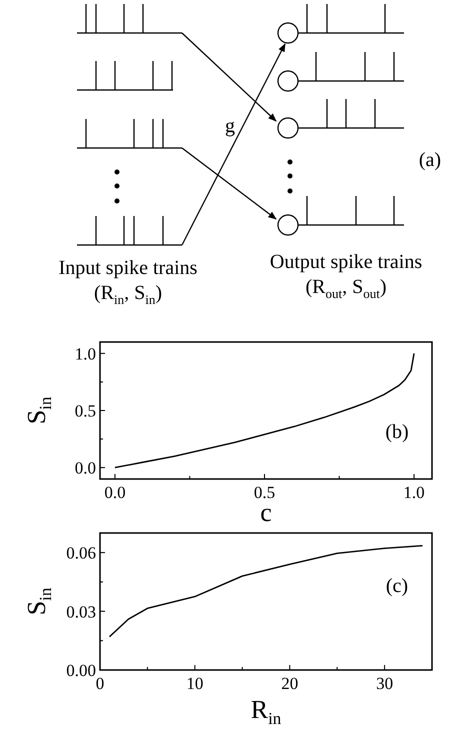  What do you see at coordinates (100, 683) in the screenshot?
I see `x-tick-label: 0` at bounding box center [100, 683].